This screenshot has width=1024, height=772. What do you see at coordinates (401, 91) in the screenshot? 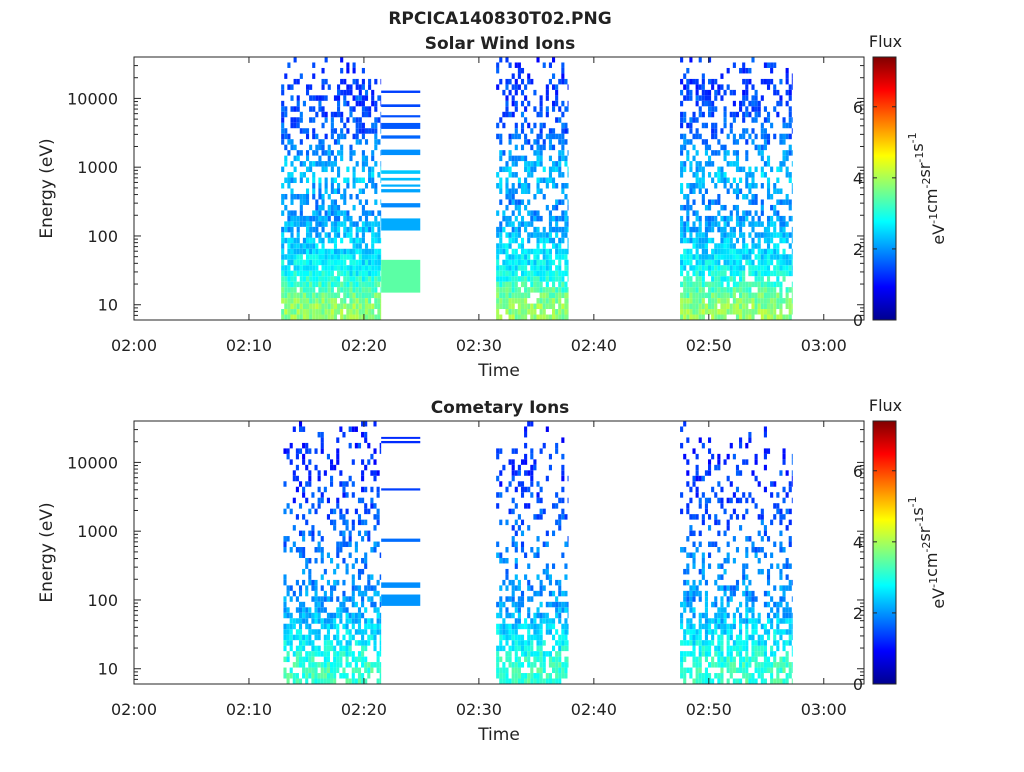
I see `spectrogram-band` at bounding box center [401, 91].